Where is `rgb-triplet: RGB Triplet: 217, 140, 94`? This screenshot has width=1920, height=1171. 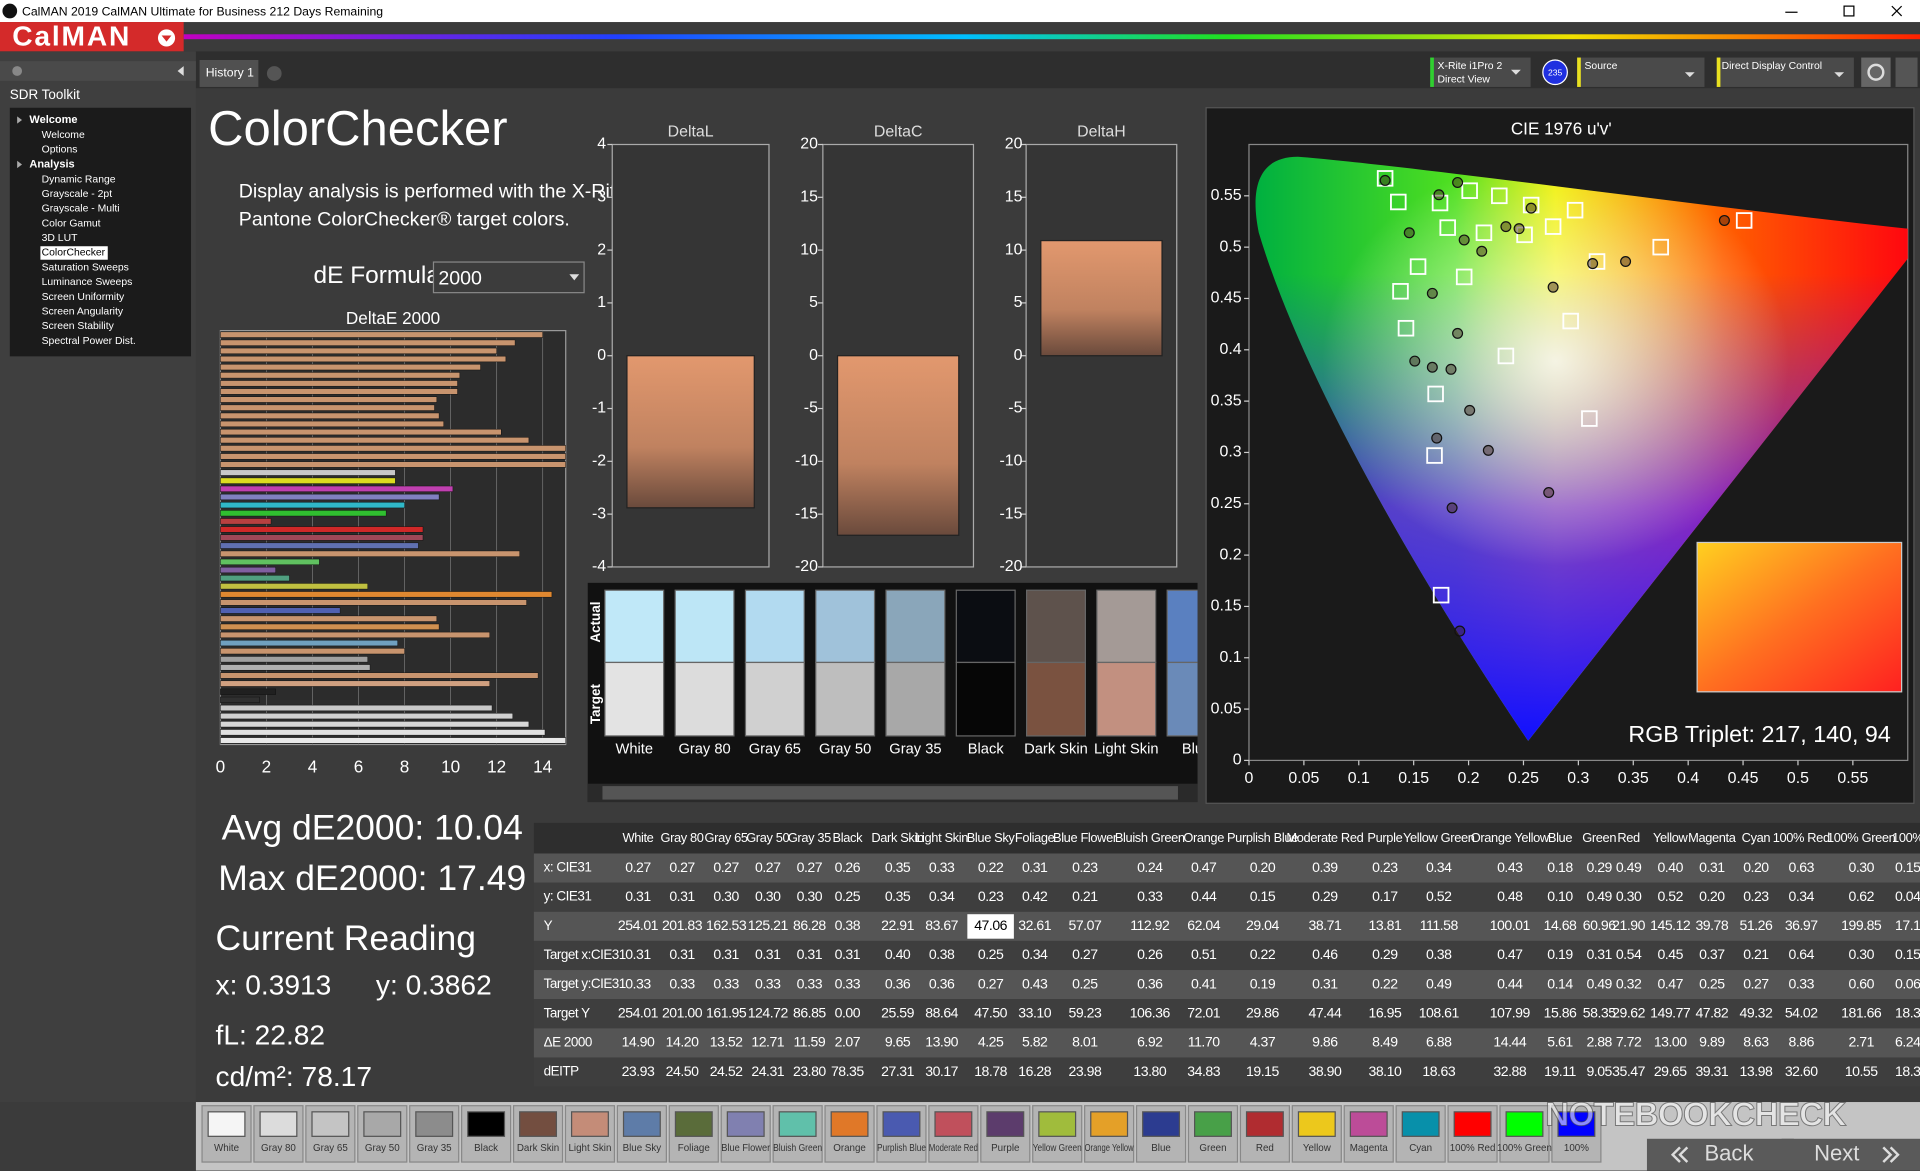
rgb-triplet: RGB Triplet: 217, 140, 94 is located at coordinates (1759, 734).